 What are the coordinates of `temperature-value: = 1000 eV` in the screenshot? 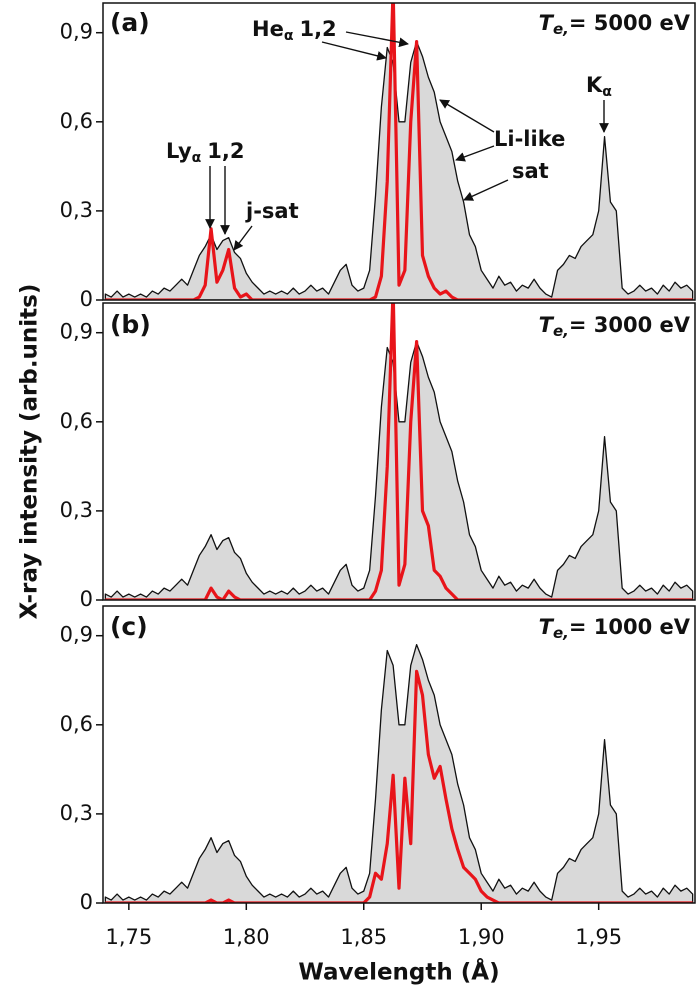 It's located at (630, 627).